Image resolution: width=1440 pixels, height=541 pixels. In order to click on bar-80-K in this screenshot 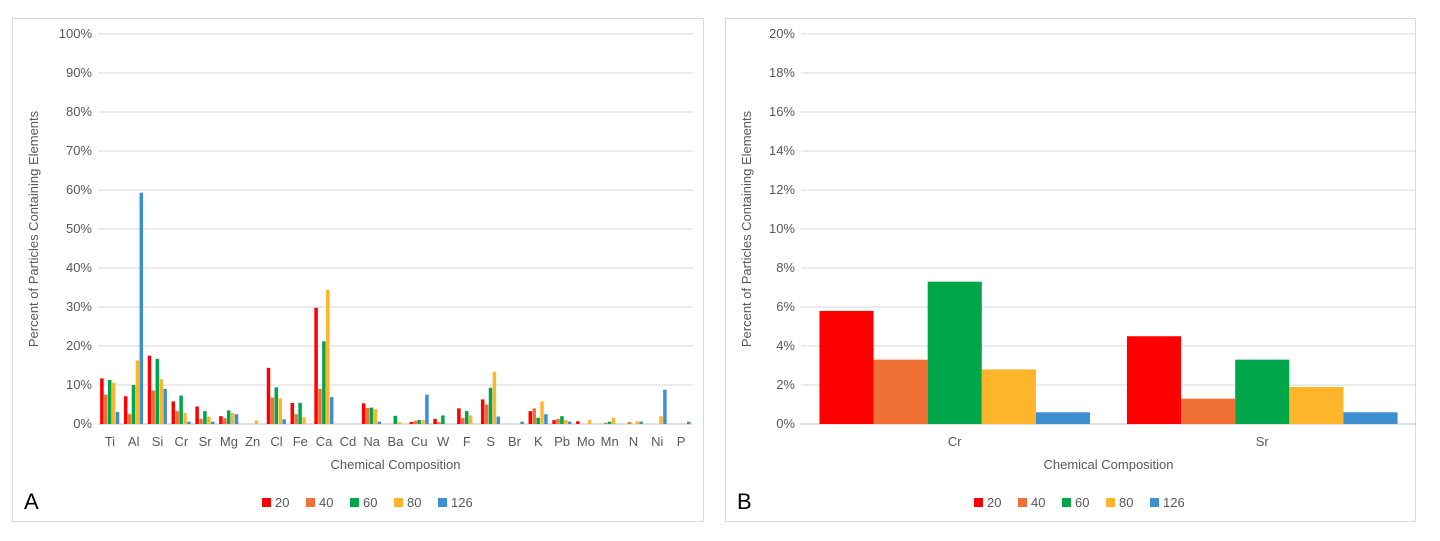, I will do `click(542, 412)`.